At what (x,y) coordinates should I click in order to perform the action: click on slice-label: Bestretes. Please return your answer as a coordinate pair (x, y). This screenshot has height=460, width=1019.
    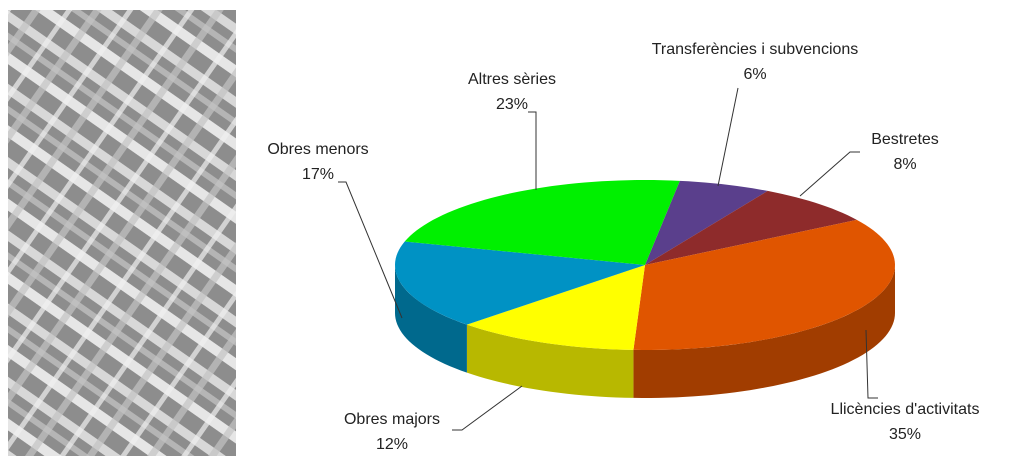
    Looking at the image, I should click on (905, 139).